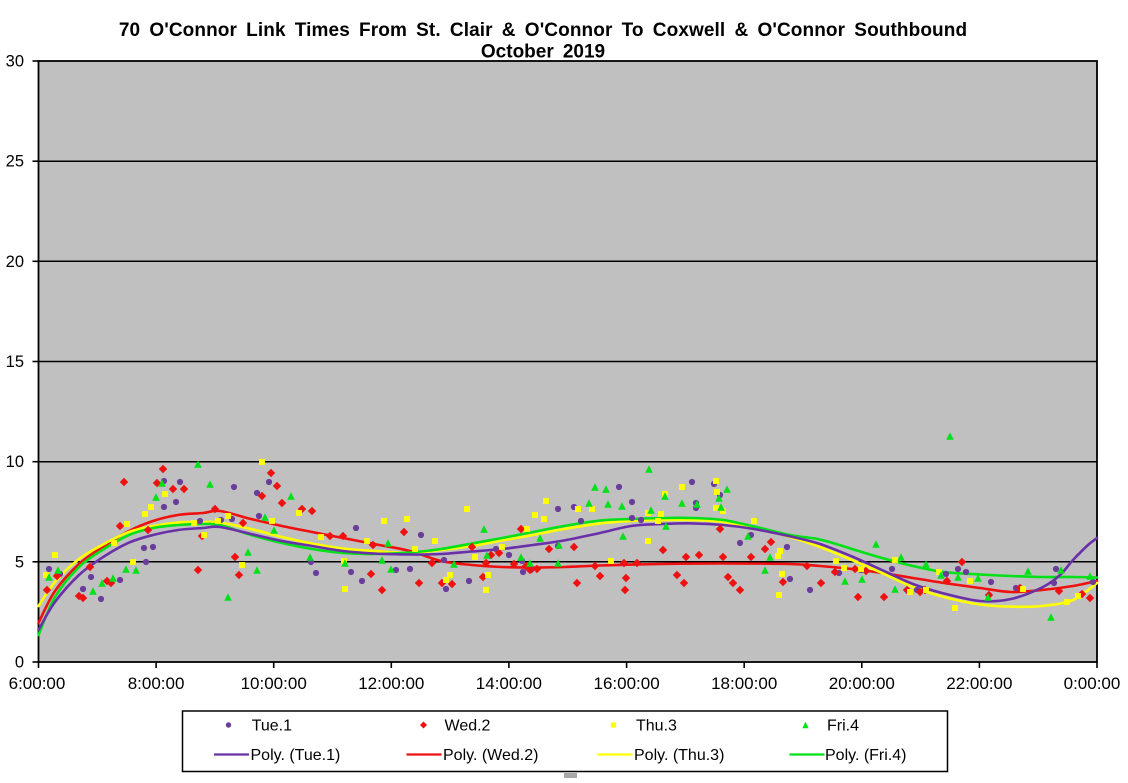  I want to click on svg-text: 0:00:00, so click(1092, 683).